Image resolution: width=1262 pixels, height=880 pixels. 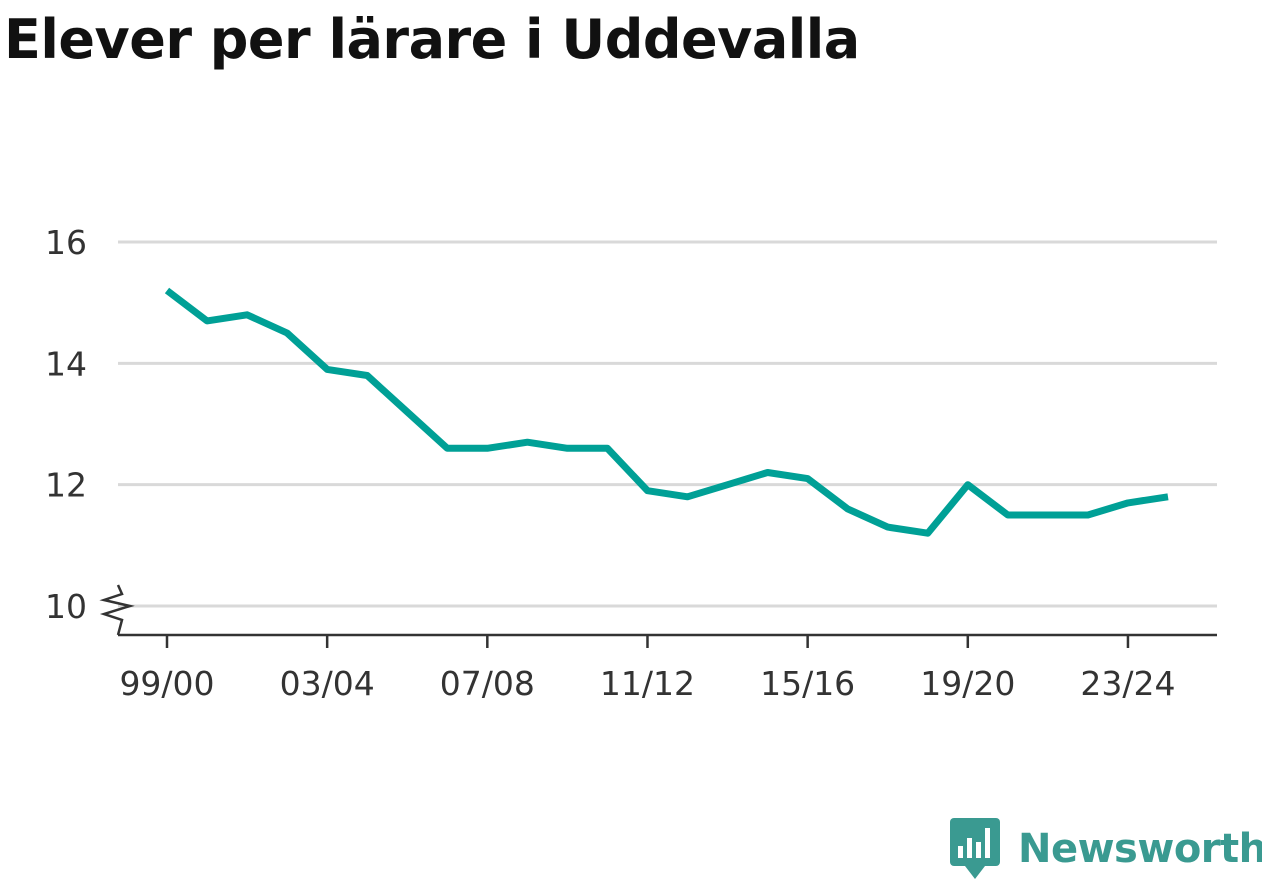 What do you see at coordinates (66, 363) in the screenshot?
I see `y-tick-label: 14` at bounding box center [66, 363].